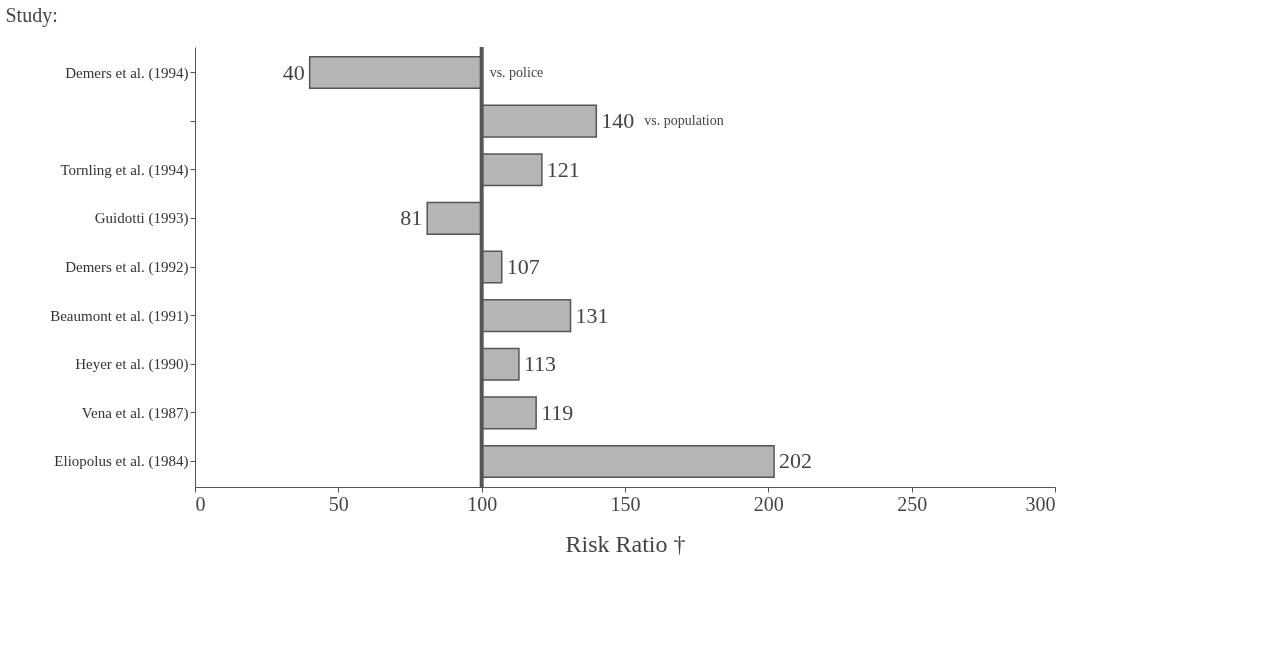 This screenshot has width=1286, height=661. Describe the element at coordinates (127, 73) in the screenshot. I see `y-tick-label: Demers et al. (1994)` at that location.